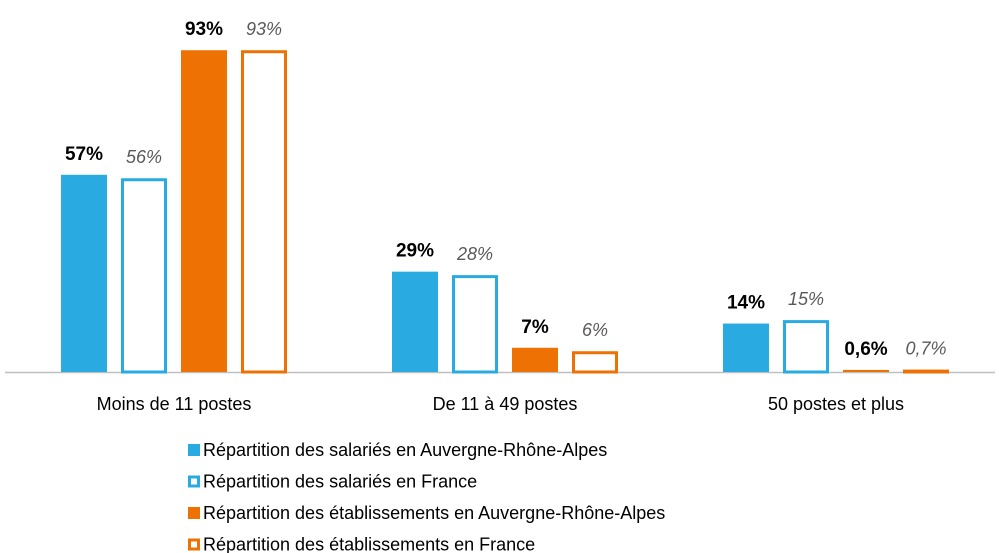 The height and width of the screenshot is (553, 999). What do you see at coordinates (474, 254) in the screenshot?
I see `value-label: 28%` at bounding box center [474, 254].